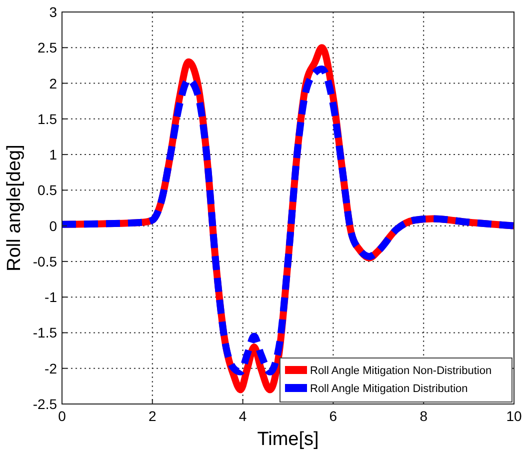 The width and height of the screenshot is (524, 451). What do you see at coordinates (48, 48) in the screenshot?
I see `y-tick-label: 2.5` at bounding box center [48, 48].